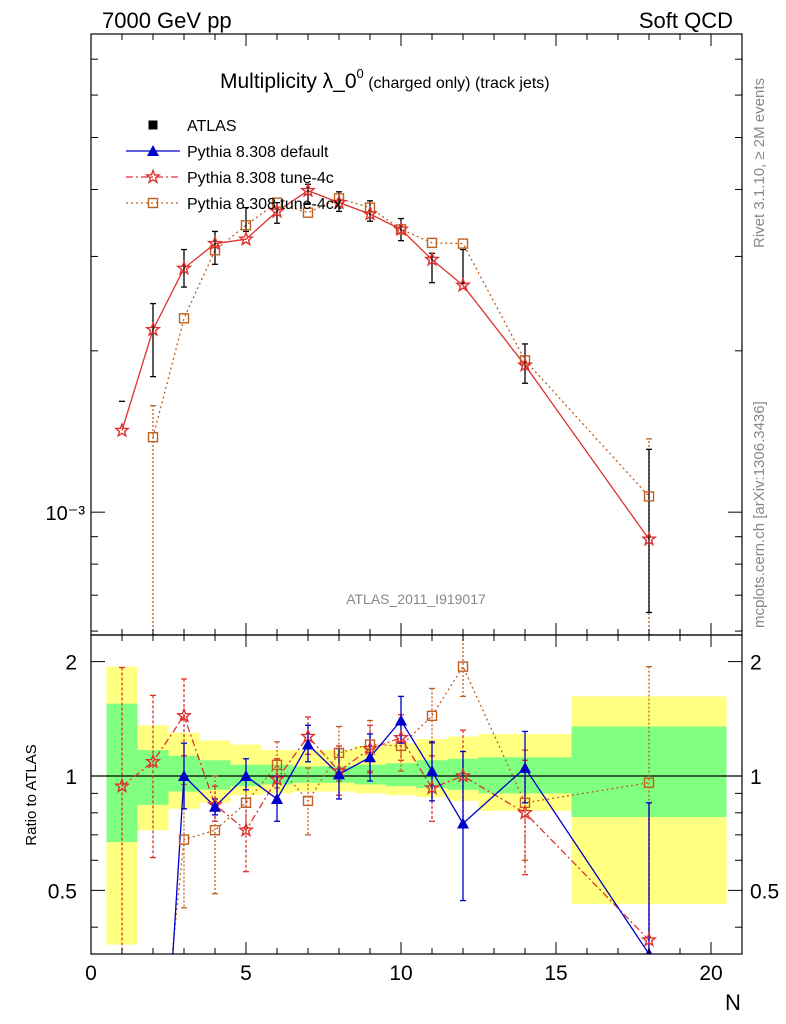  What do you see at coordinates (288, 81) in the screenshot?
I see `chart-title-main: Multiplicity λ_0` at bounding box center [288, 81].